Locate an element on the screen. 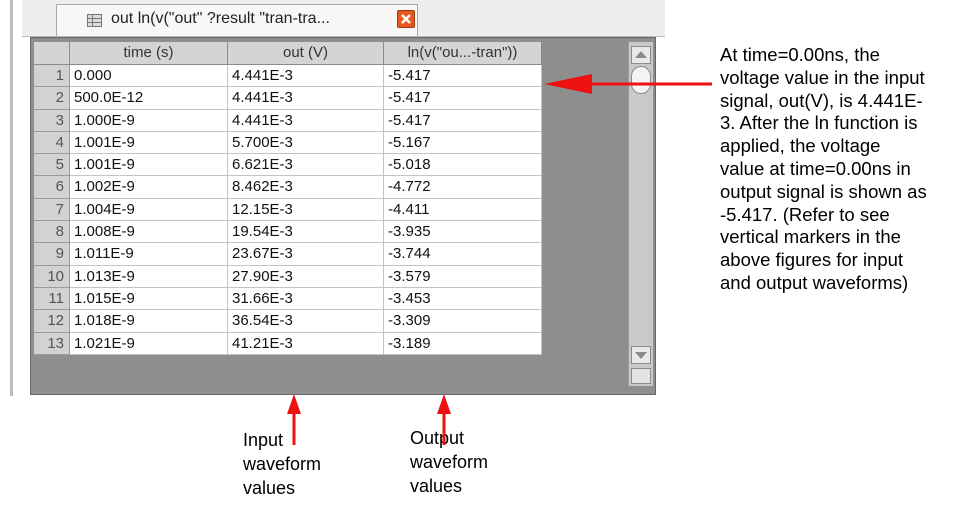 Image resolution: width=980 pixels, height=510 pixels. row-number: 7 is located at coordinates (52, 210).